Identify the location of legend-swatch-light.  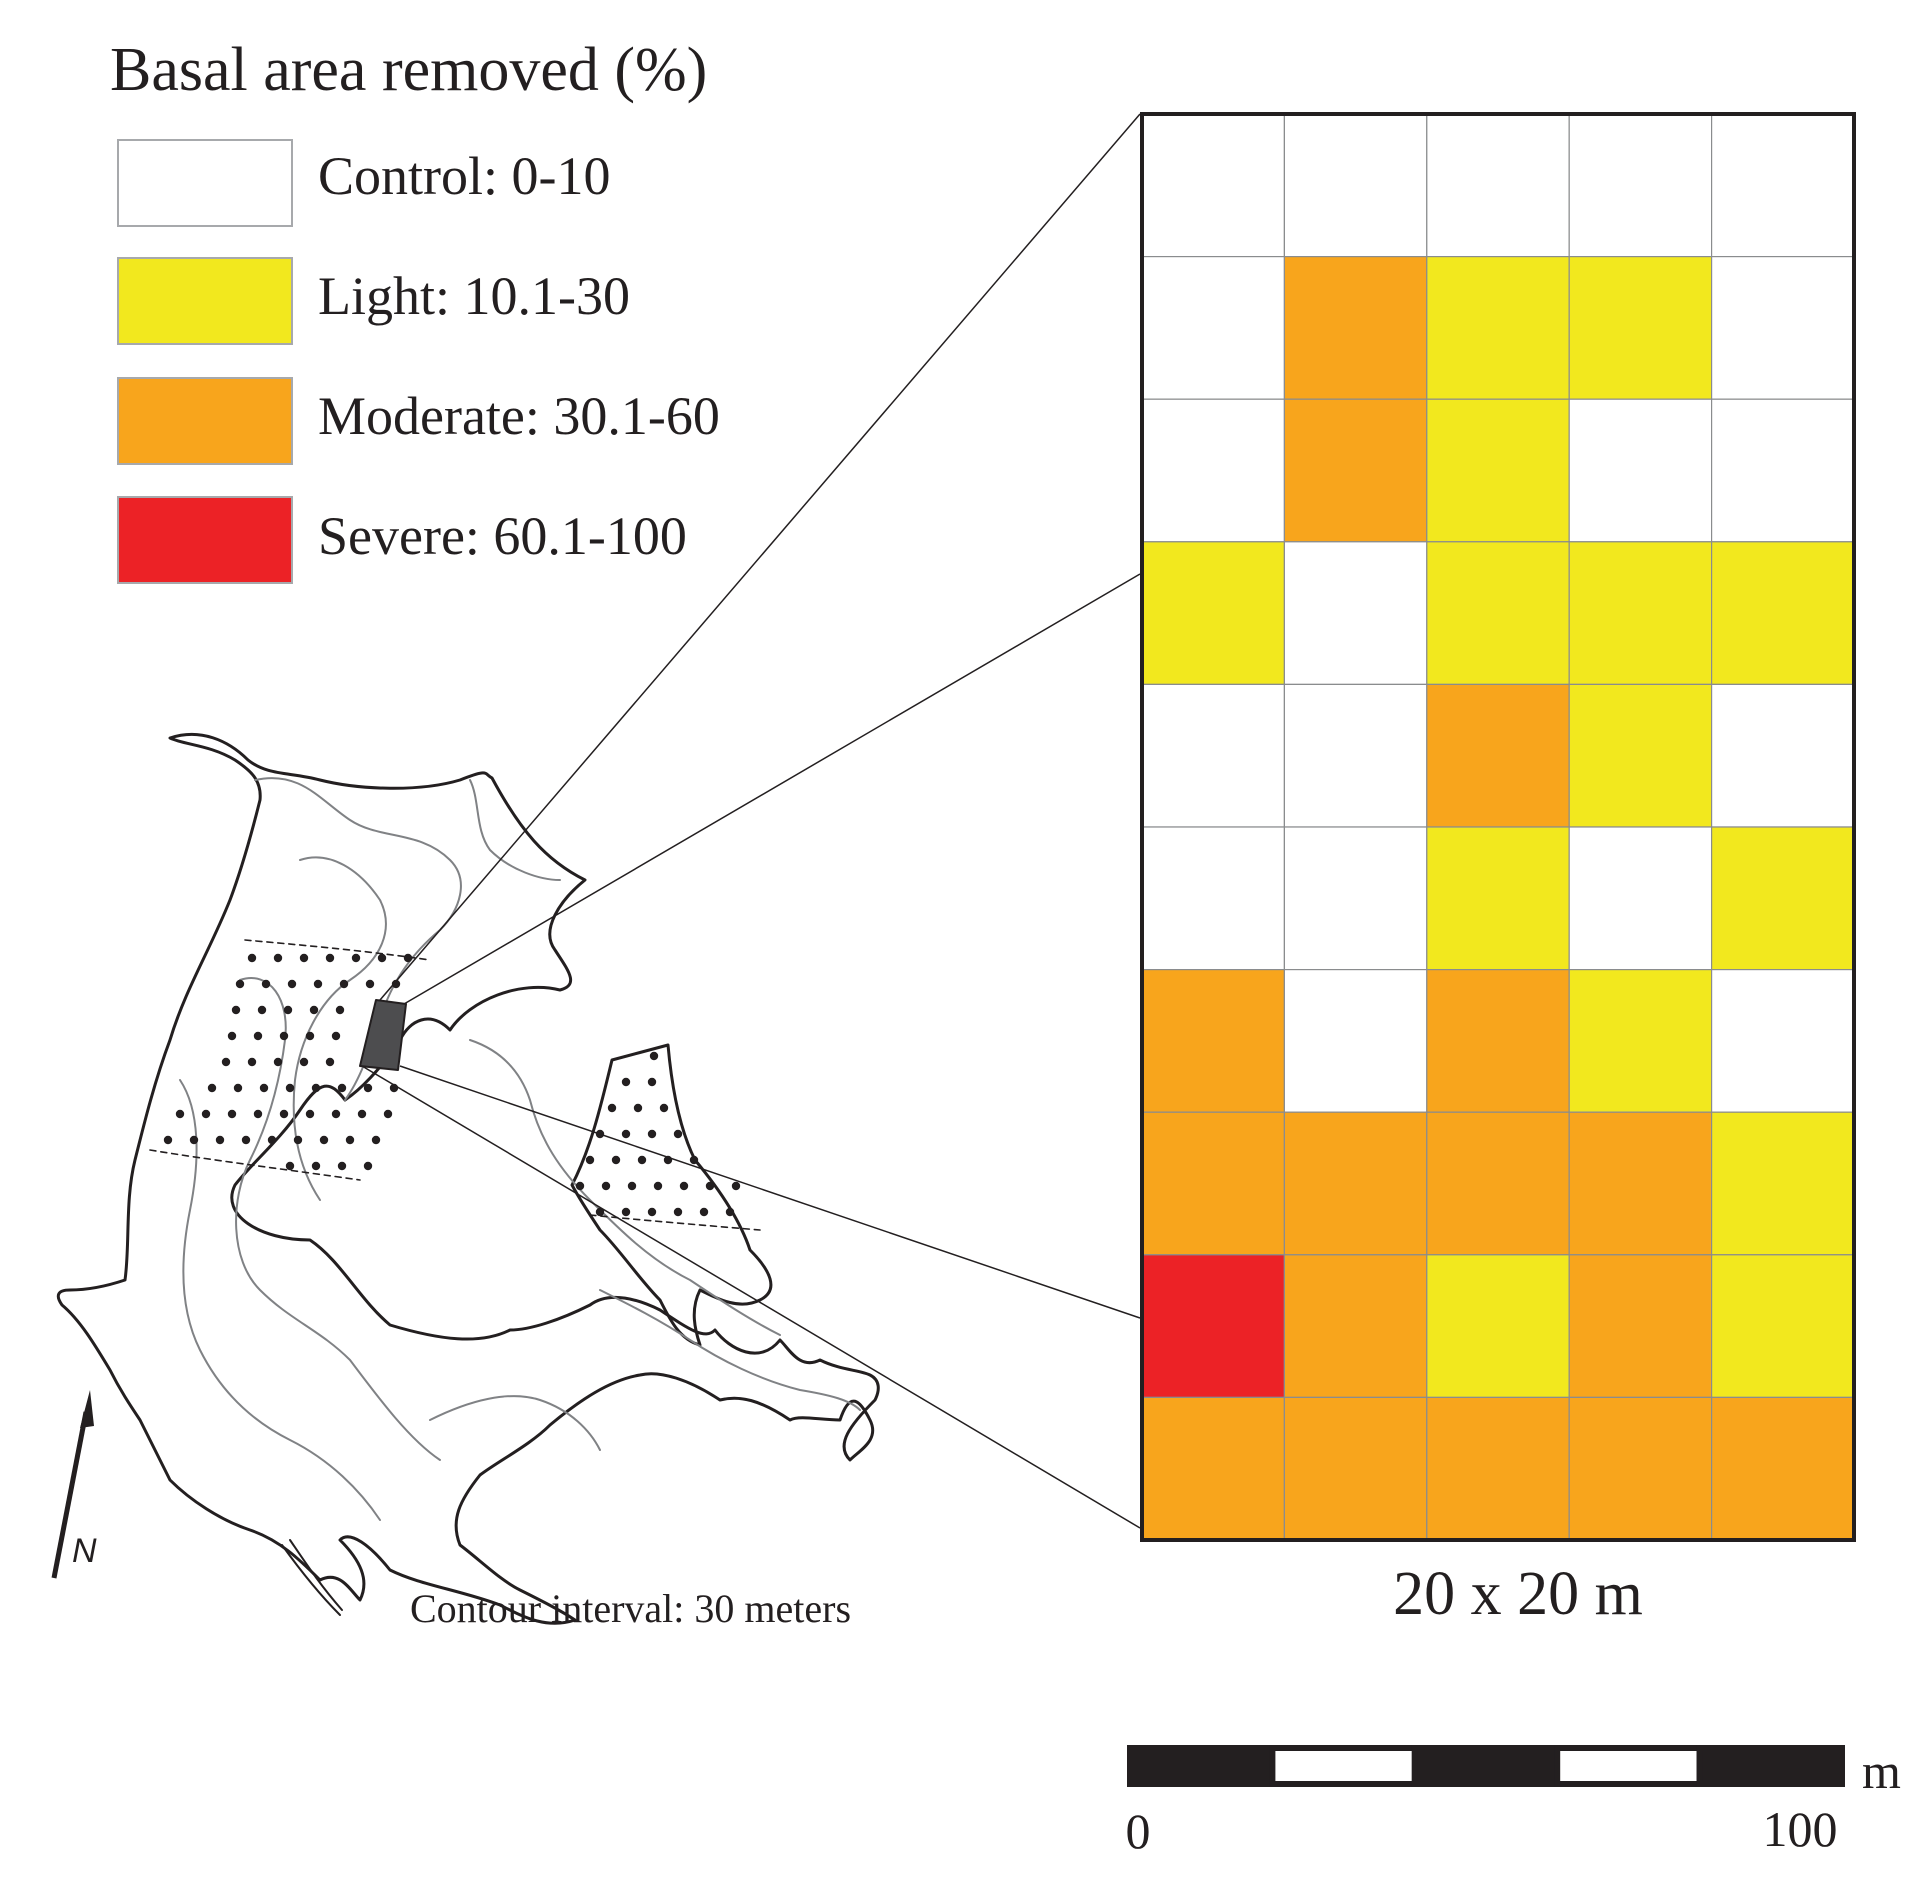
(205, 301).